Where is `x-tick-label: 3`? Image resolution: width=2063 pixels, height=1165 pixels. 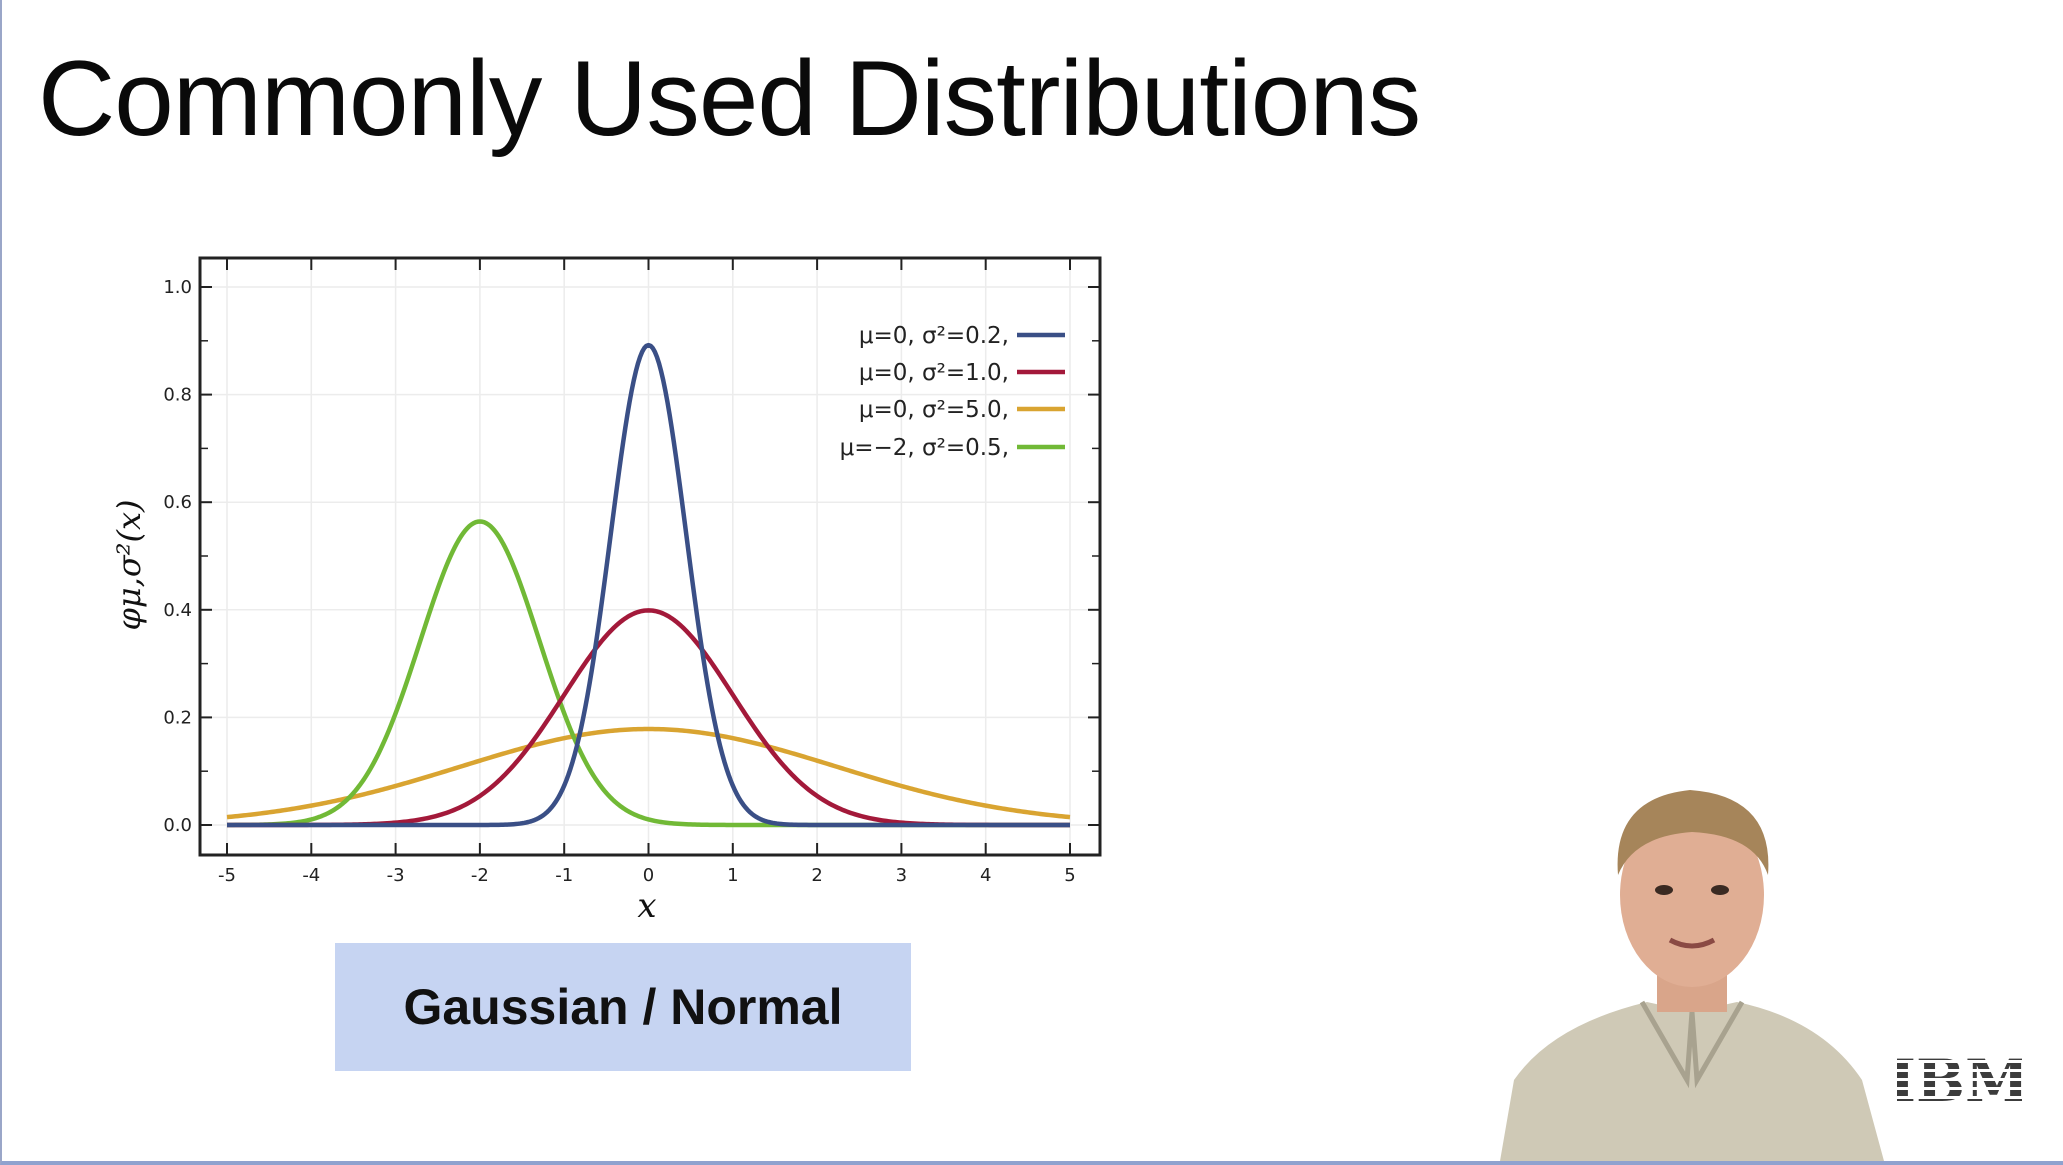 x-tick-label: 3 is located at coordinates (901, 875).